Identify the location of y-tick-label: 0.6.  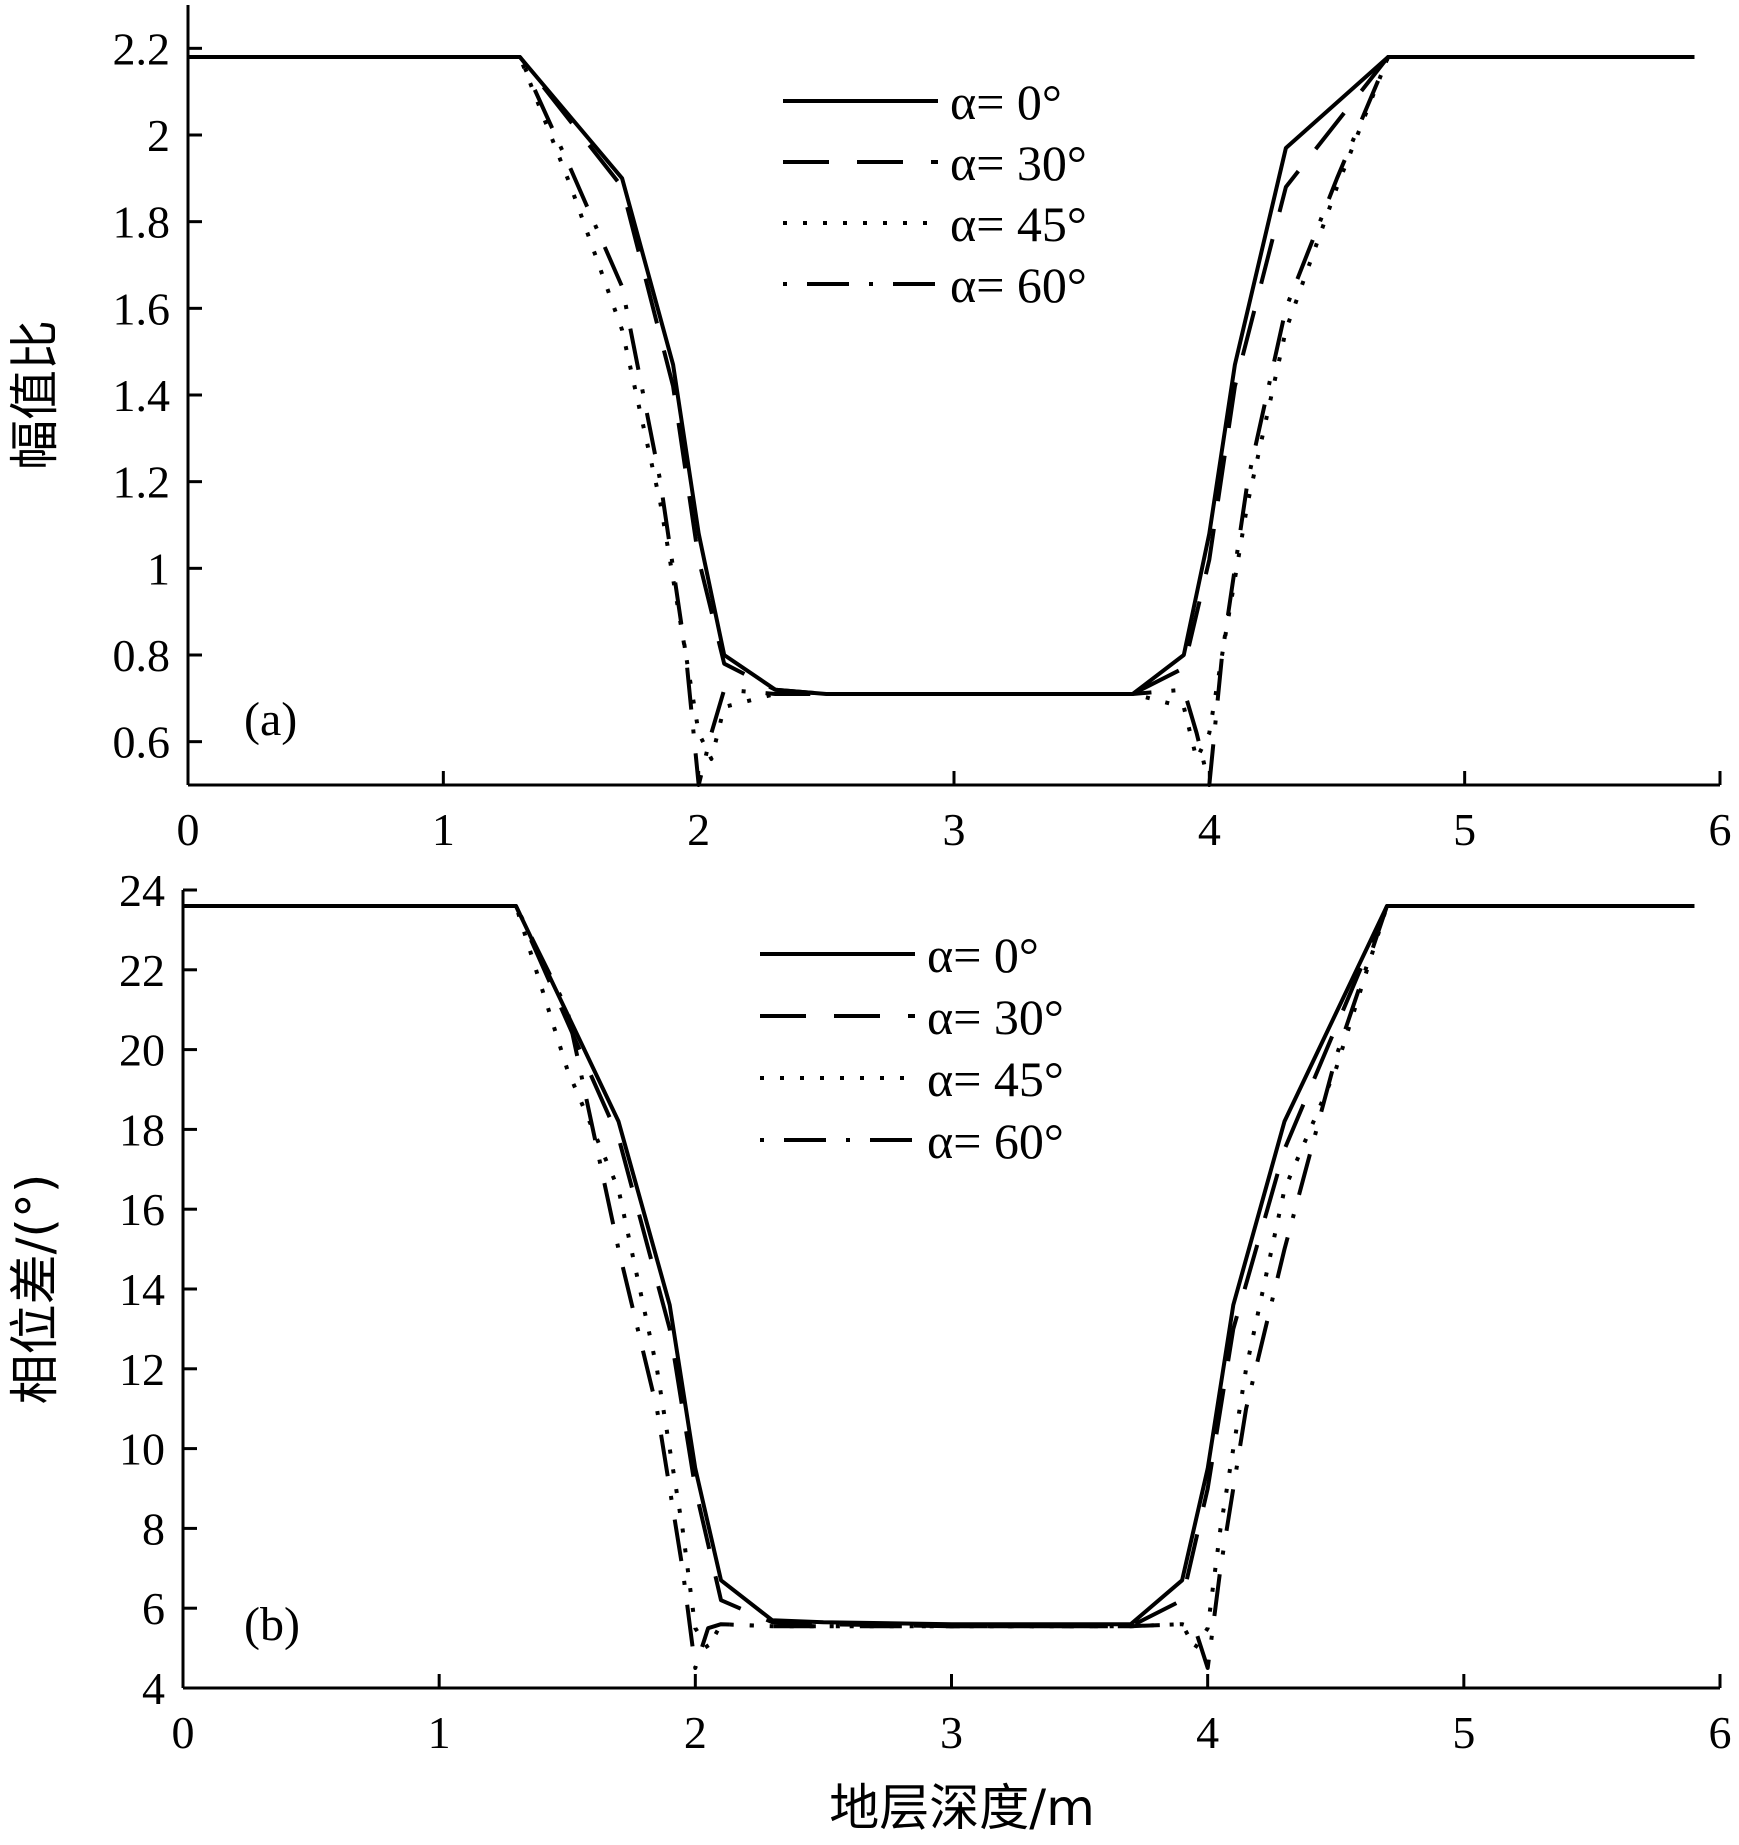
(142, 742).